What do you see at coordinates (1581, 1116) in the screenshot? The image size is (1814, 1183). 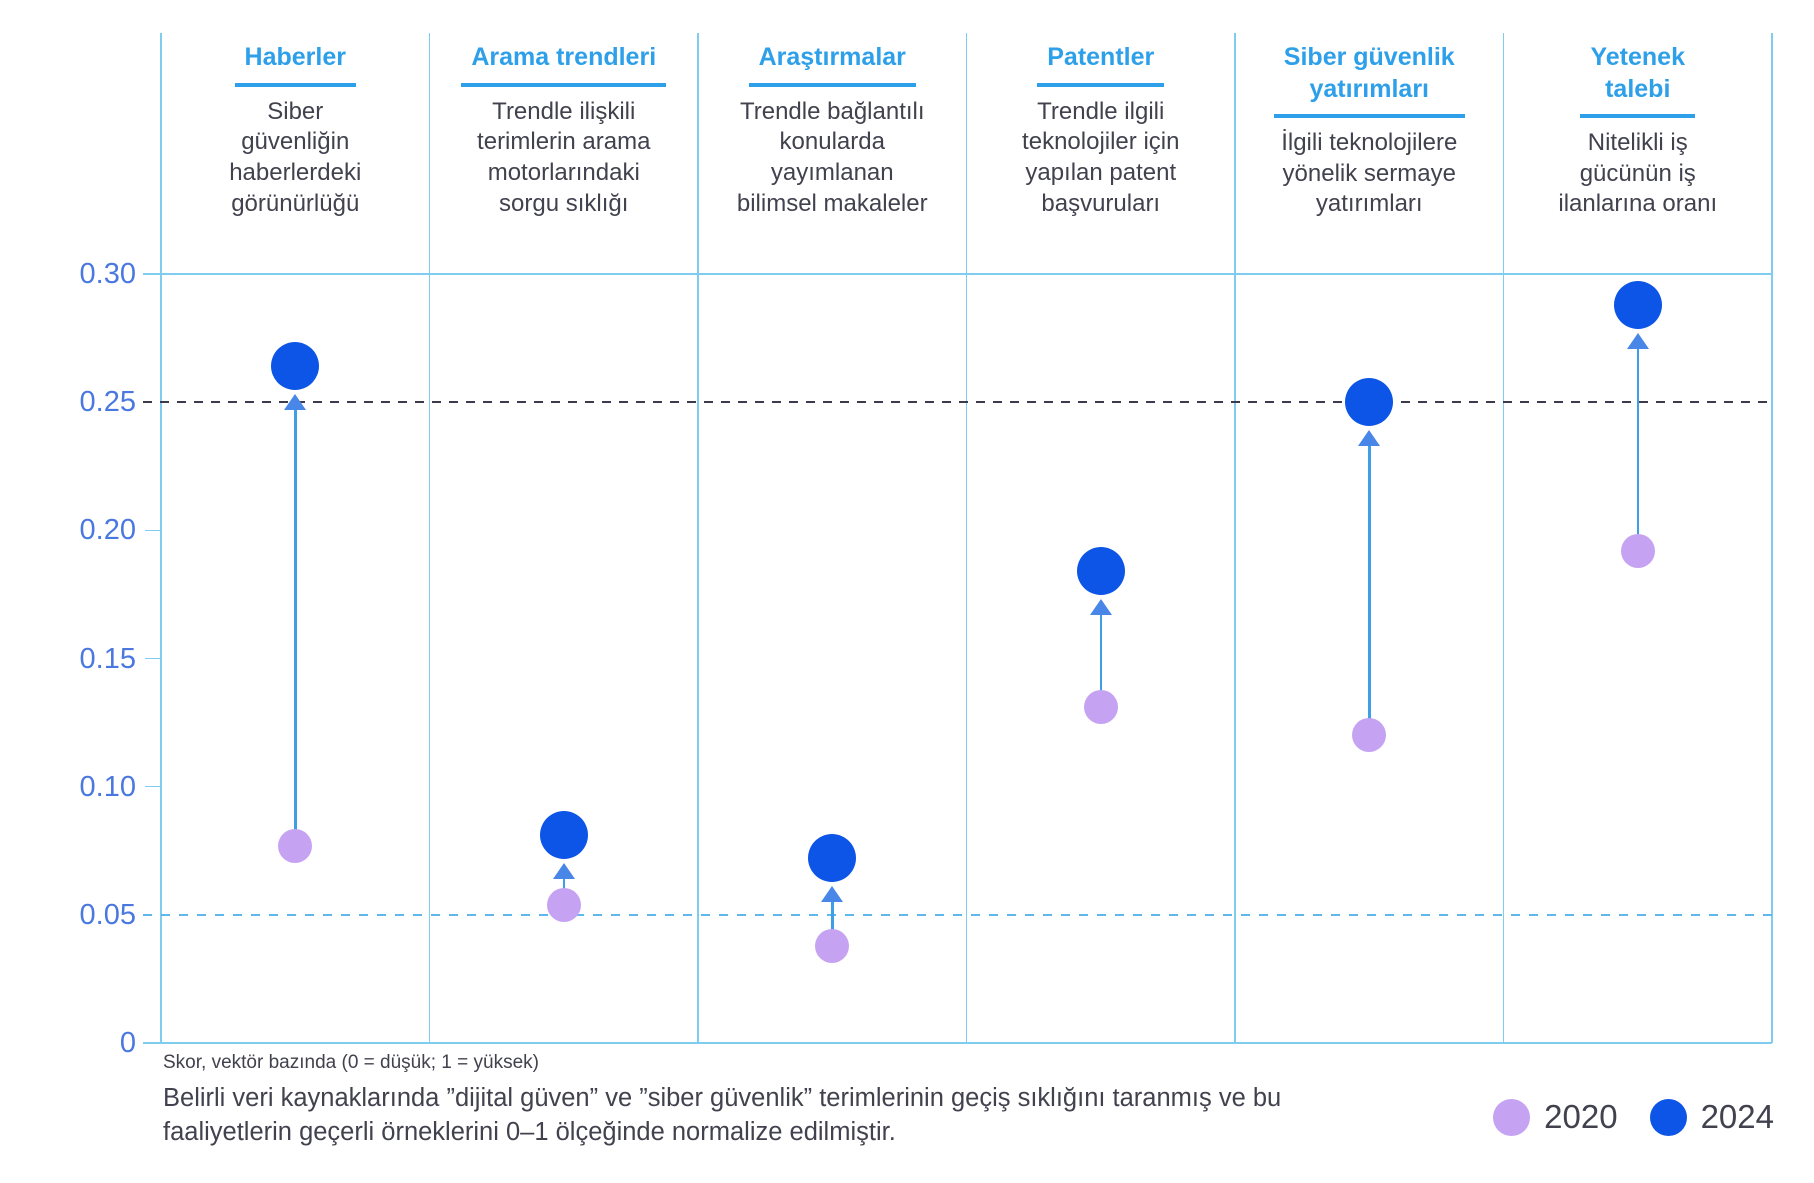 I see `legend-label-2020: 2020` at bounding box center [1581, 1116].